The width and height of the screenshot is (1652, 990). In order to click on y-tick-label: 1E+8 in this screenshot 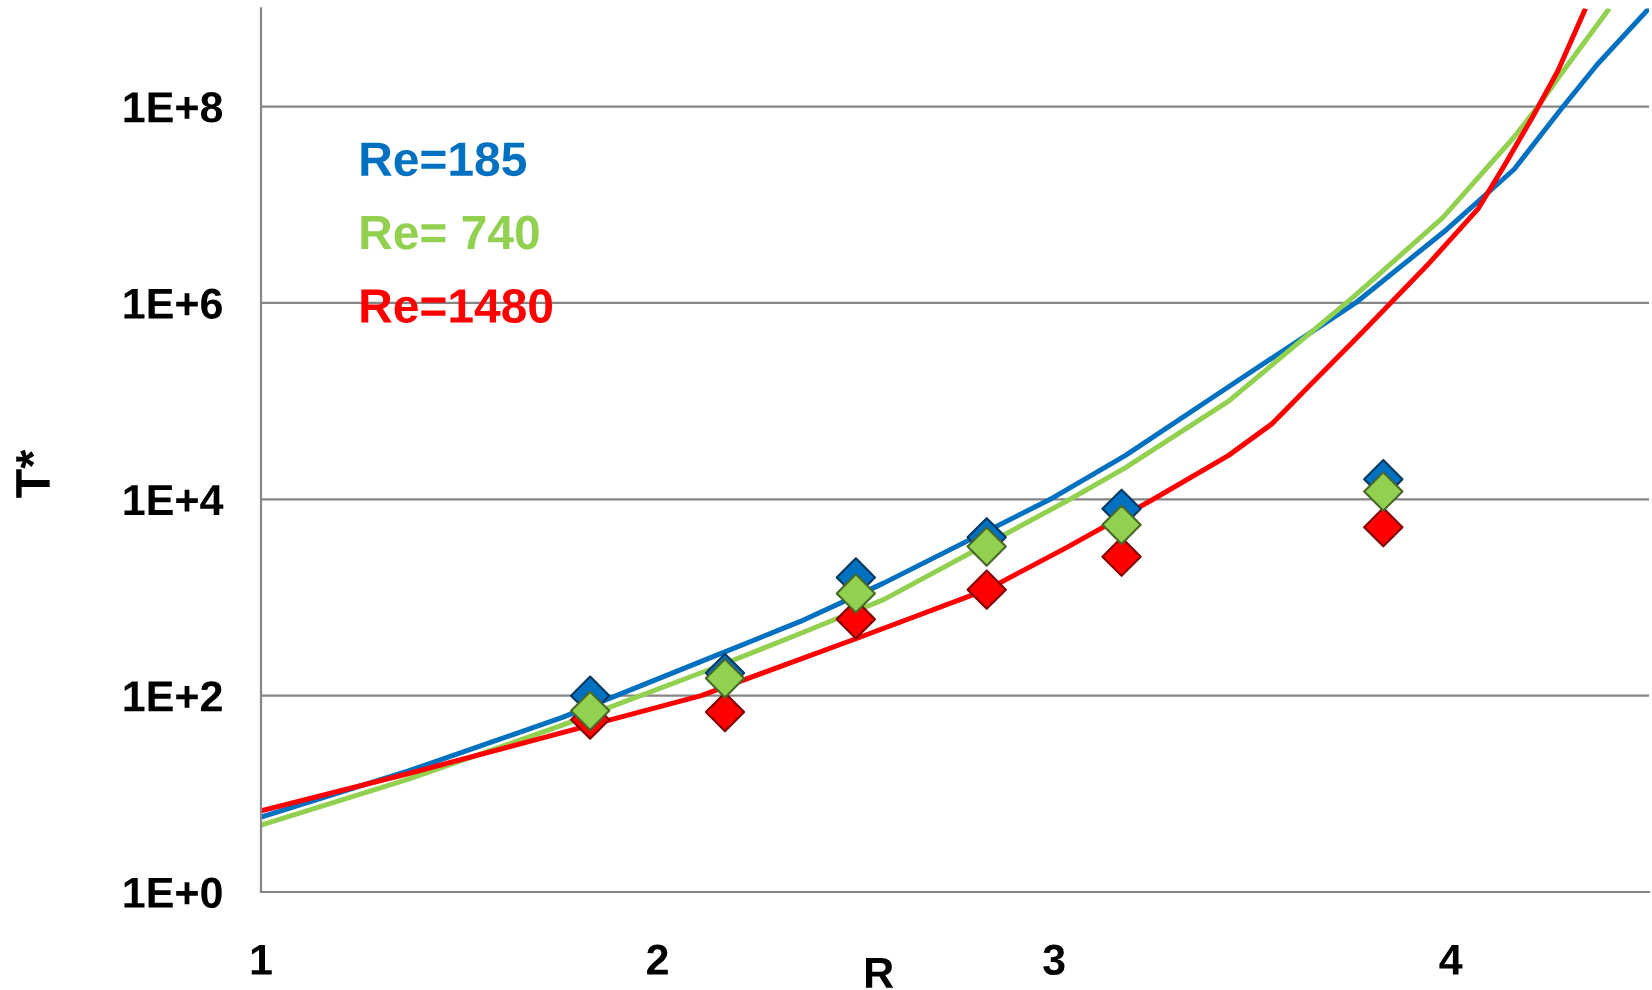, I will do `click(173, 107)`.